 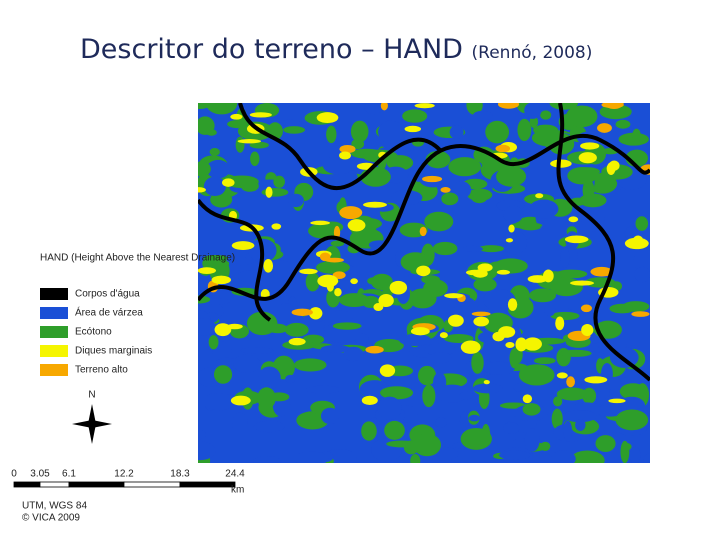 I want to click on scale-label: 12.2, so click(x=124, y=474).